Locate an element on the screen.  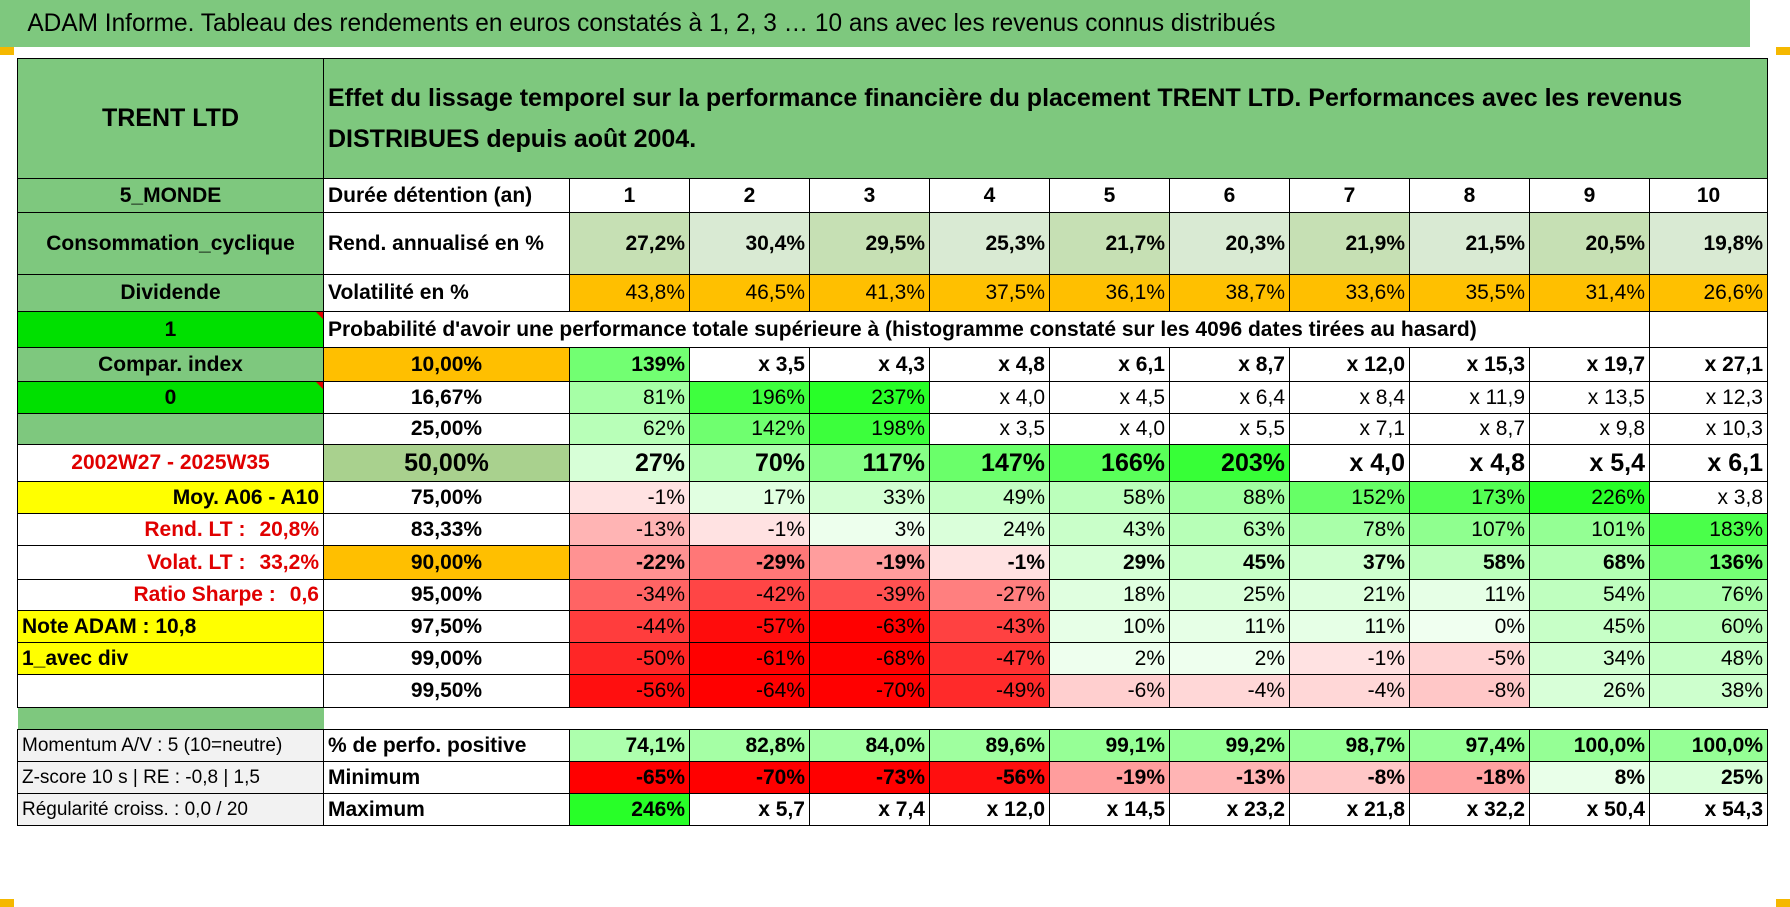
sharpe-ratio-value: 0,6 is located at coordinates (304, 594).